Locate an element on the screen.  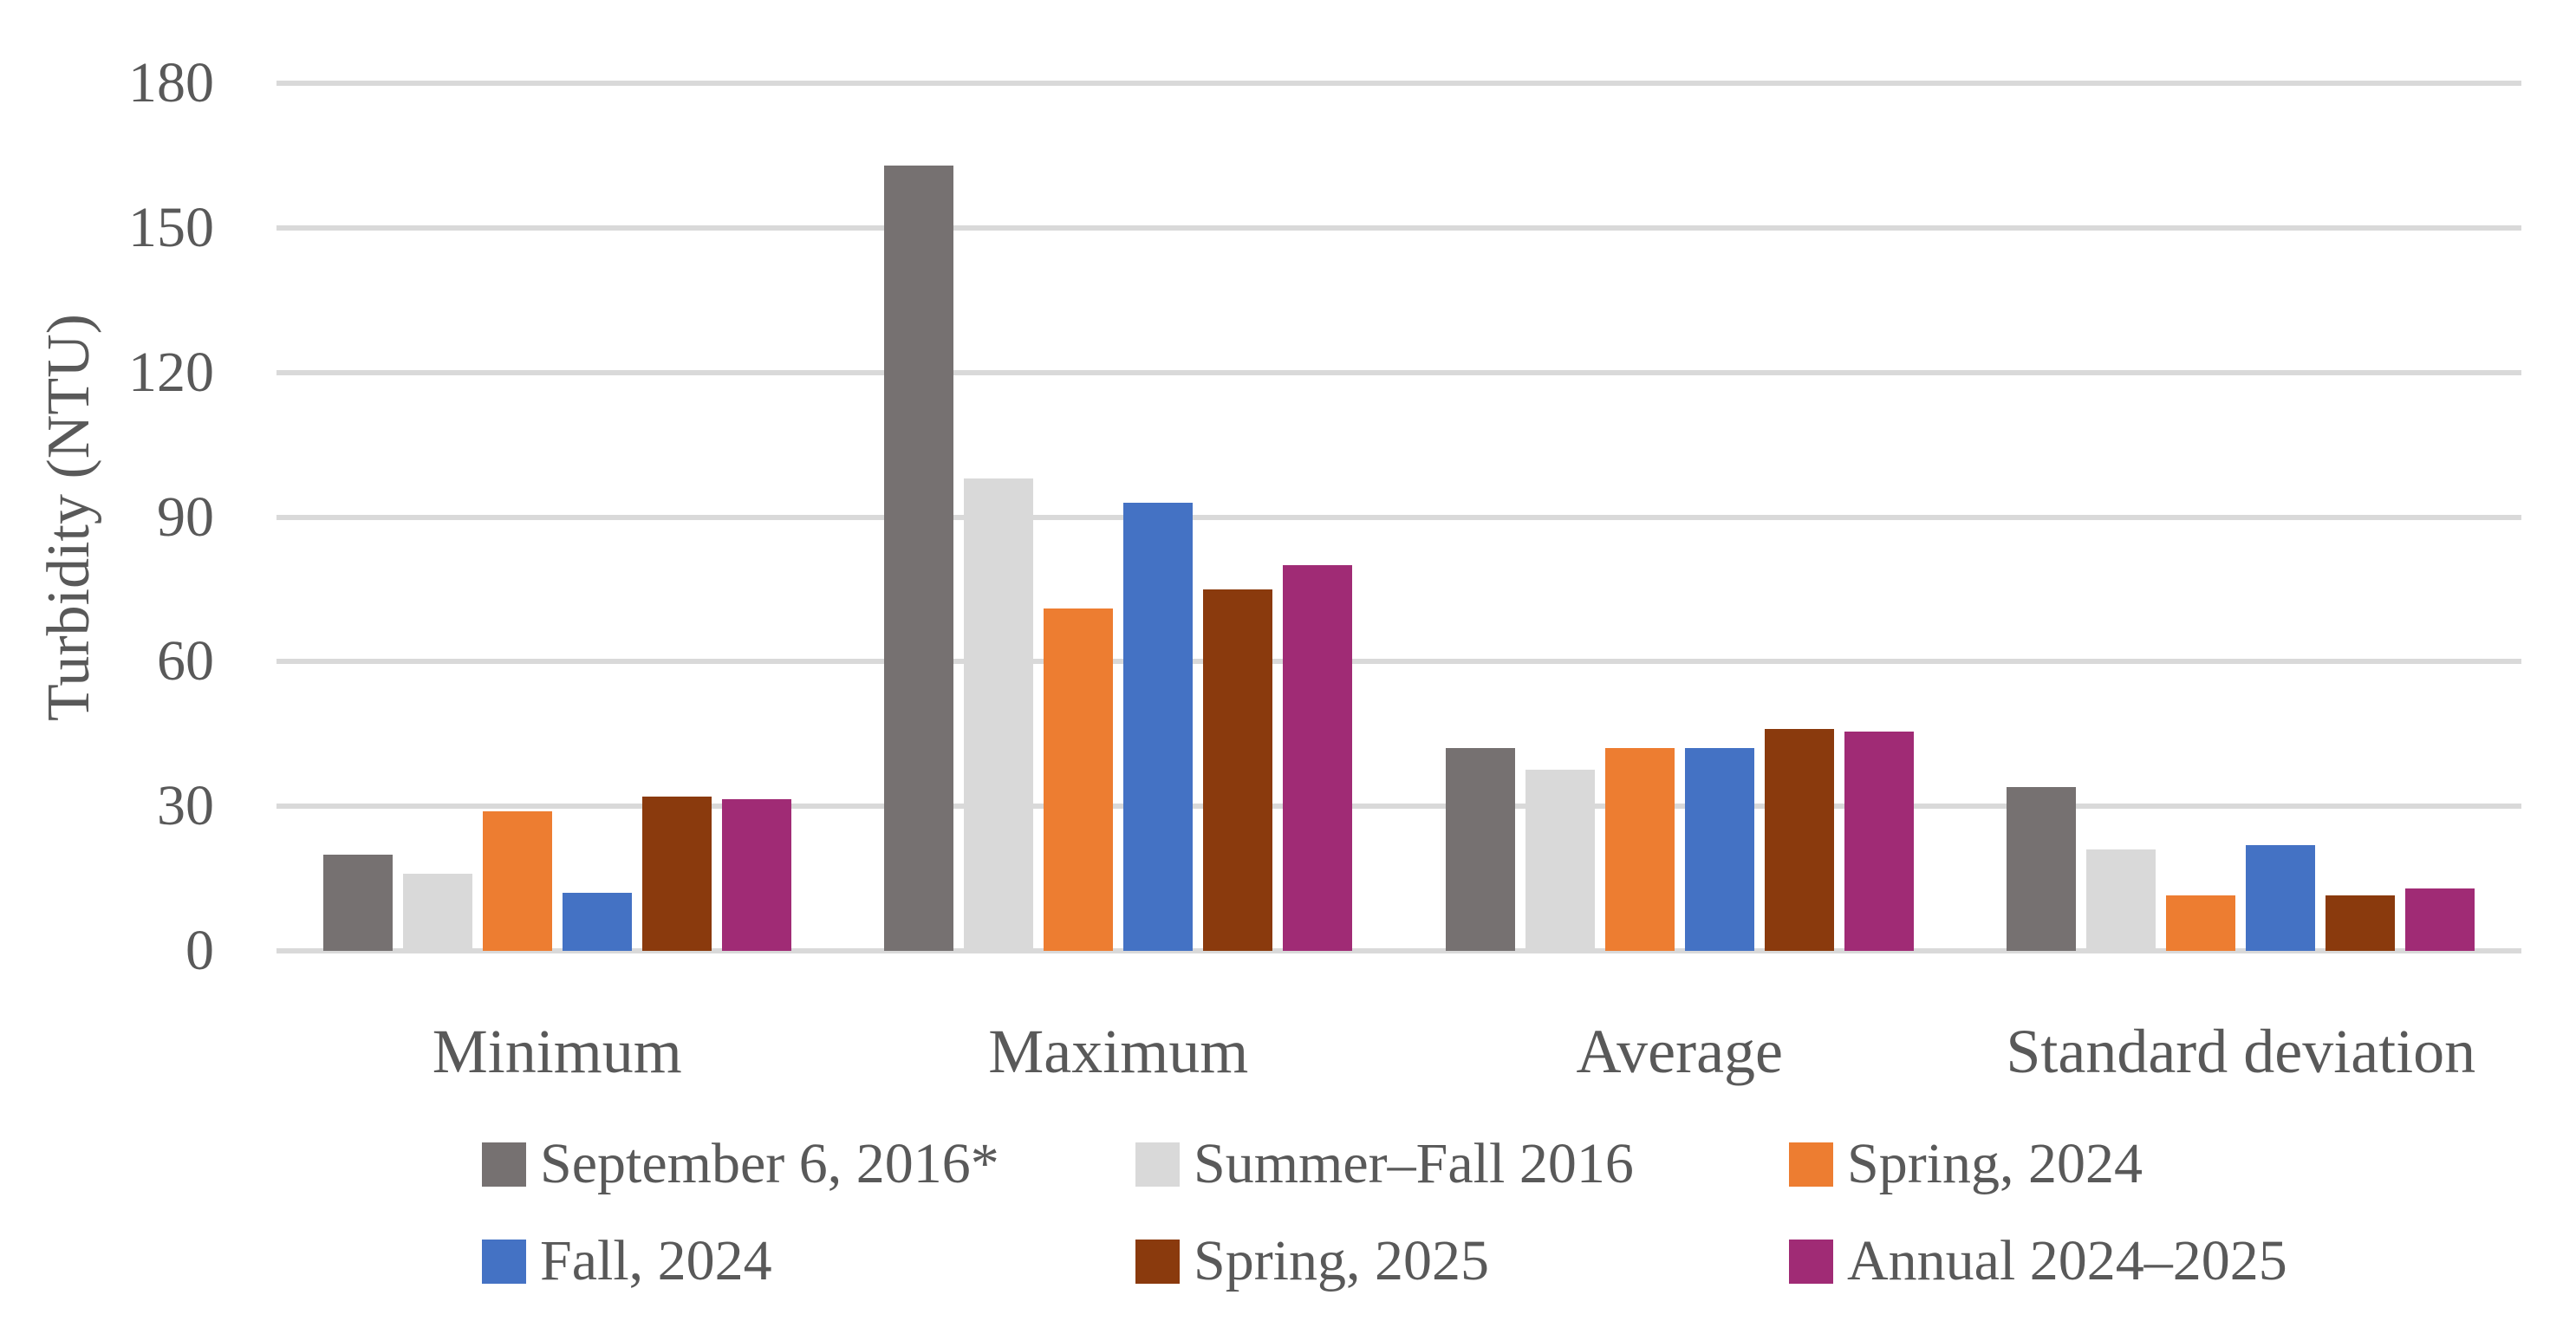
legend-item: Annual 2024–2025 is located at coordinates (2038, 1261).